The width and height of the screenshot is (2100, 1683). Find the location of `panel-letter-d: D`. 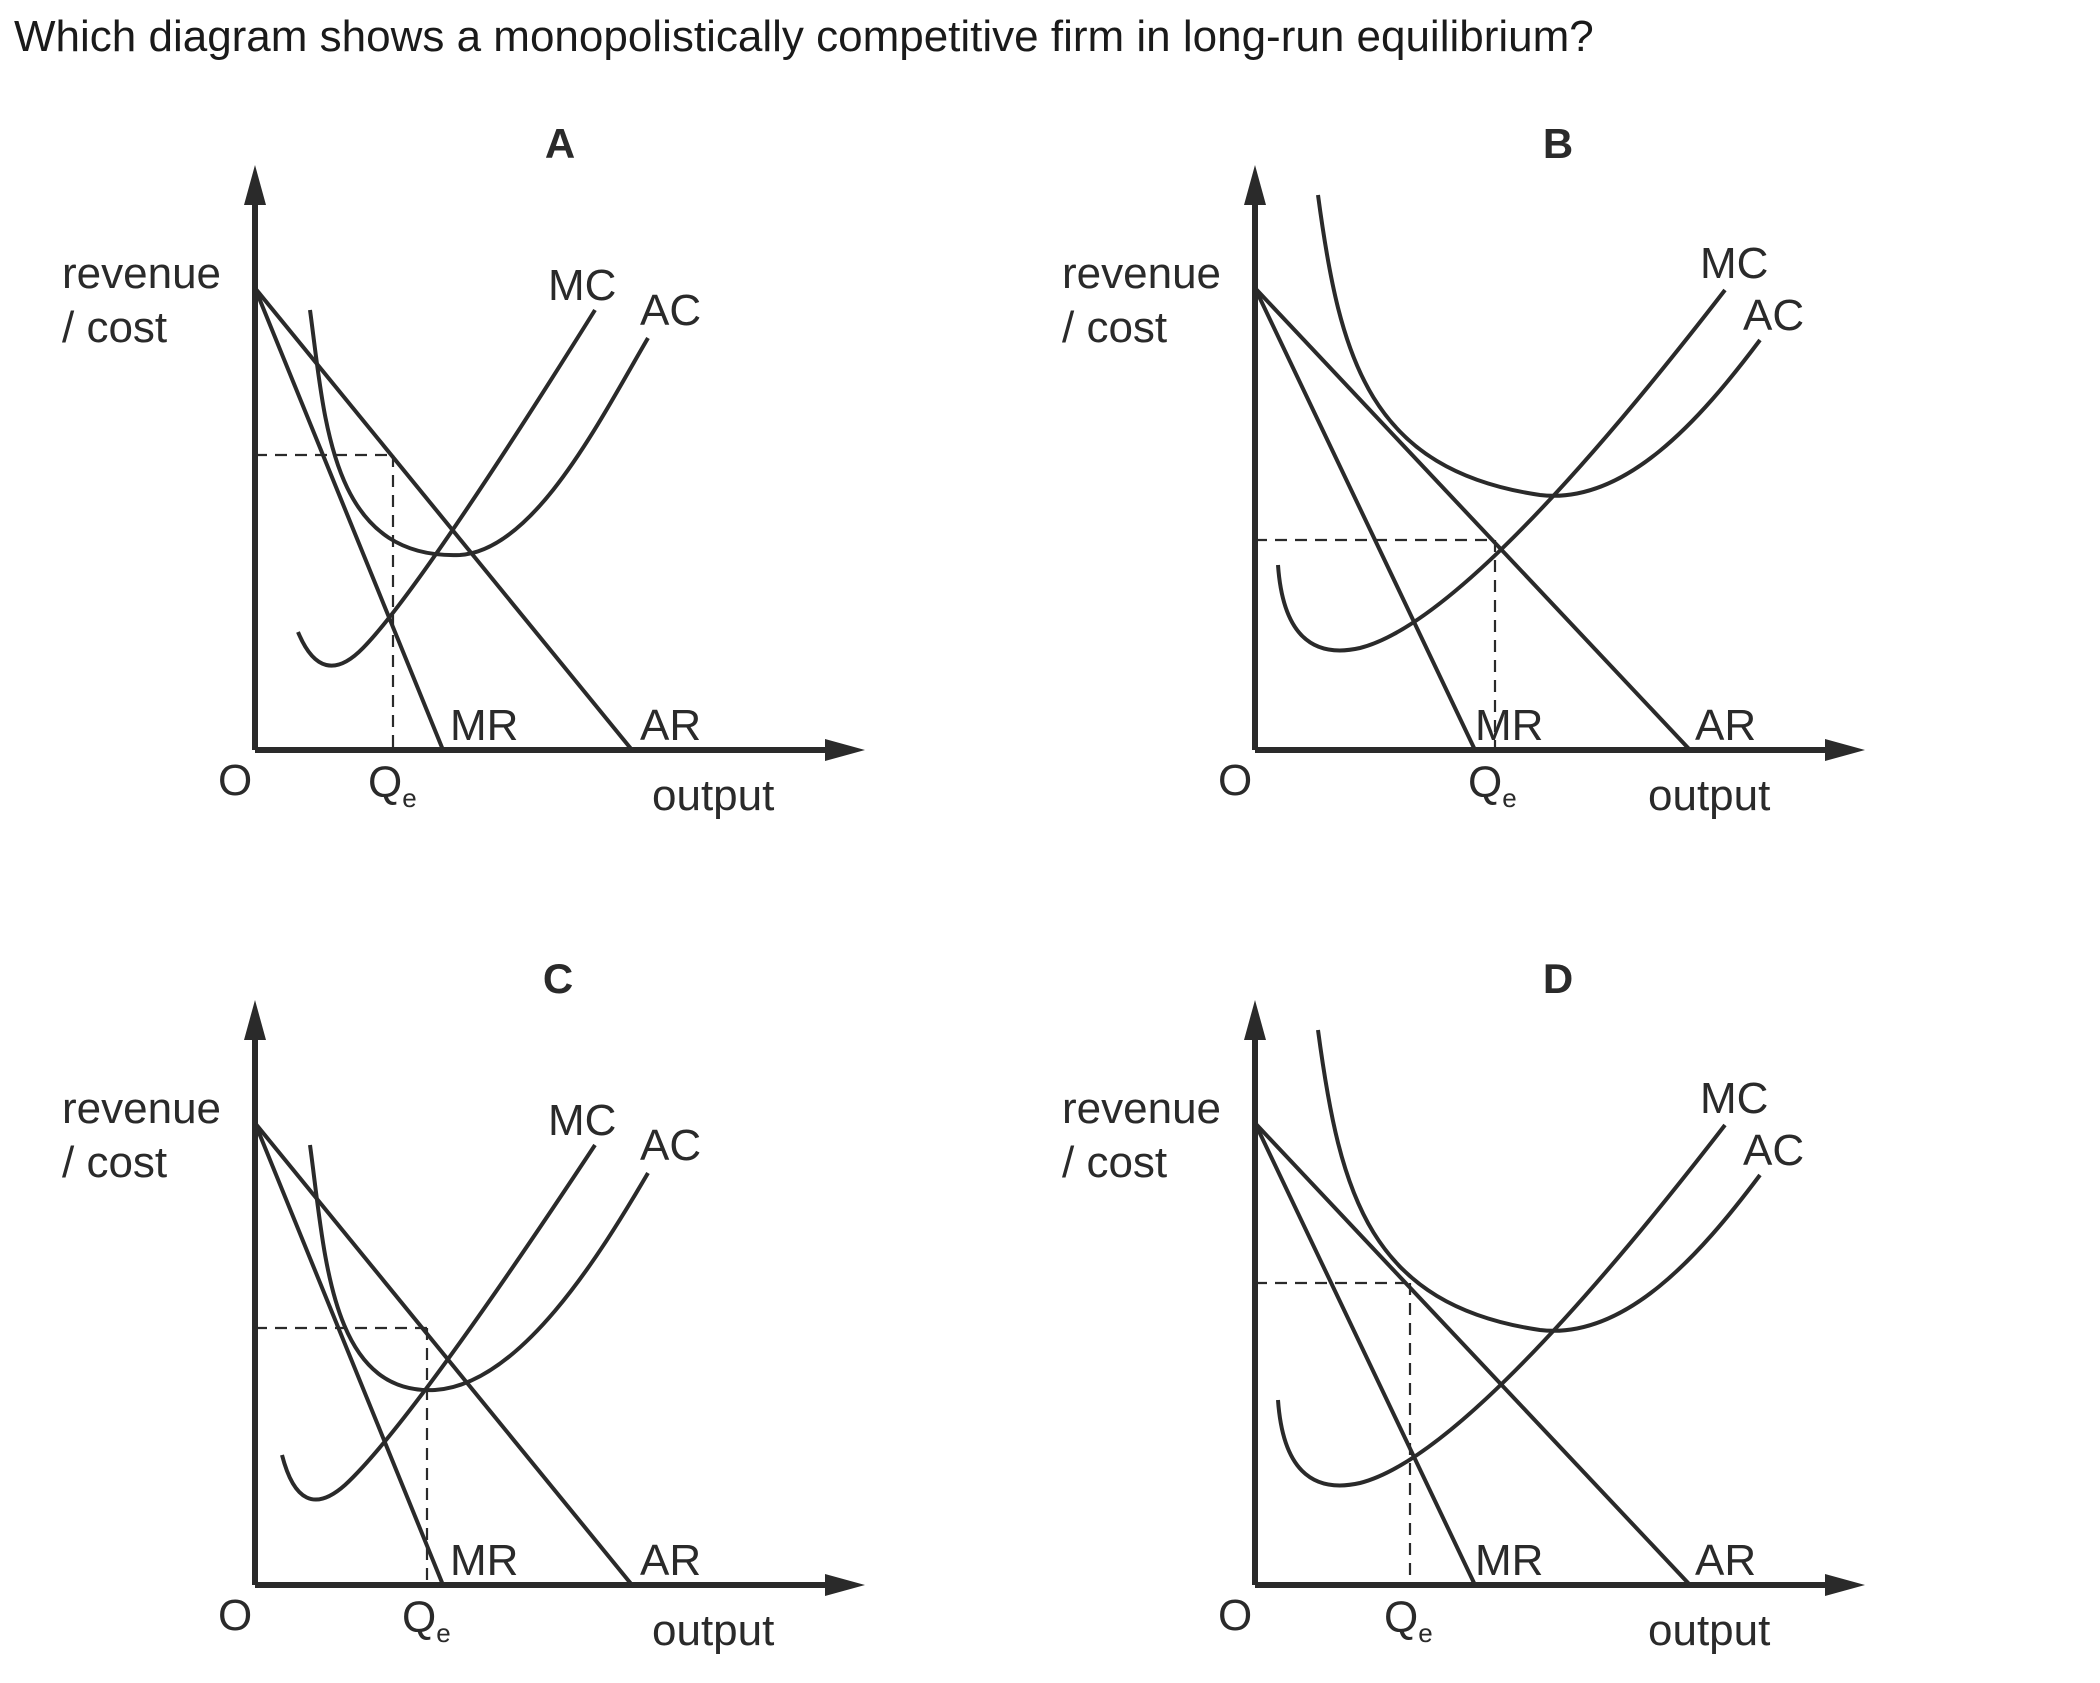

panel-letter-d: D is located at coordinates (1558, 978).